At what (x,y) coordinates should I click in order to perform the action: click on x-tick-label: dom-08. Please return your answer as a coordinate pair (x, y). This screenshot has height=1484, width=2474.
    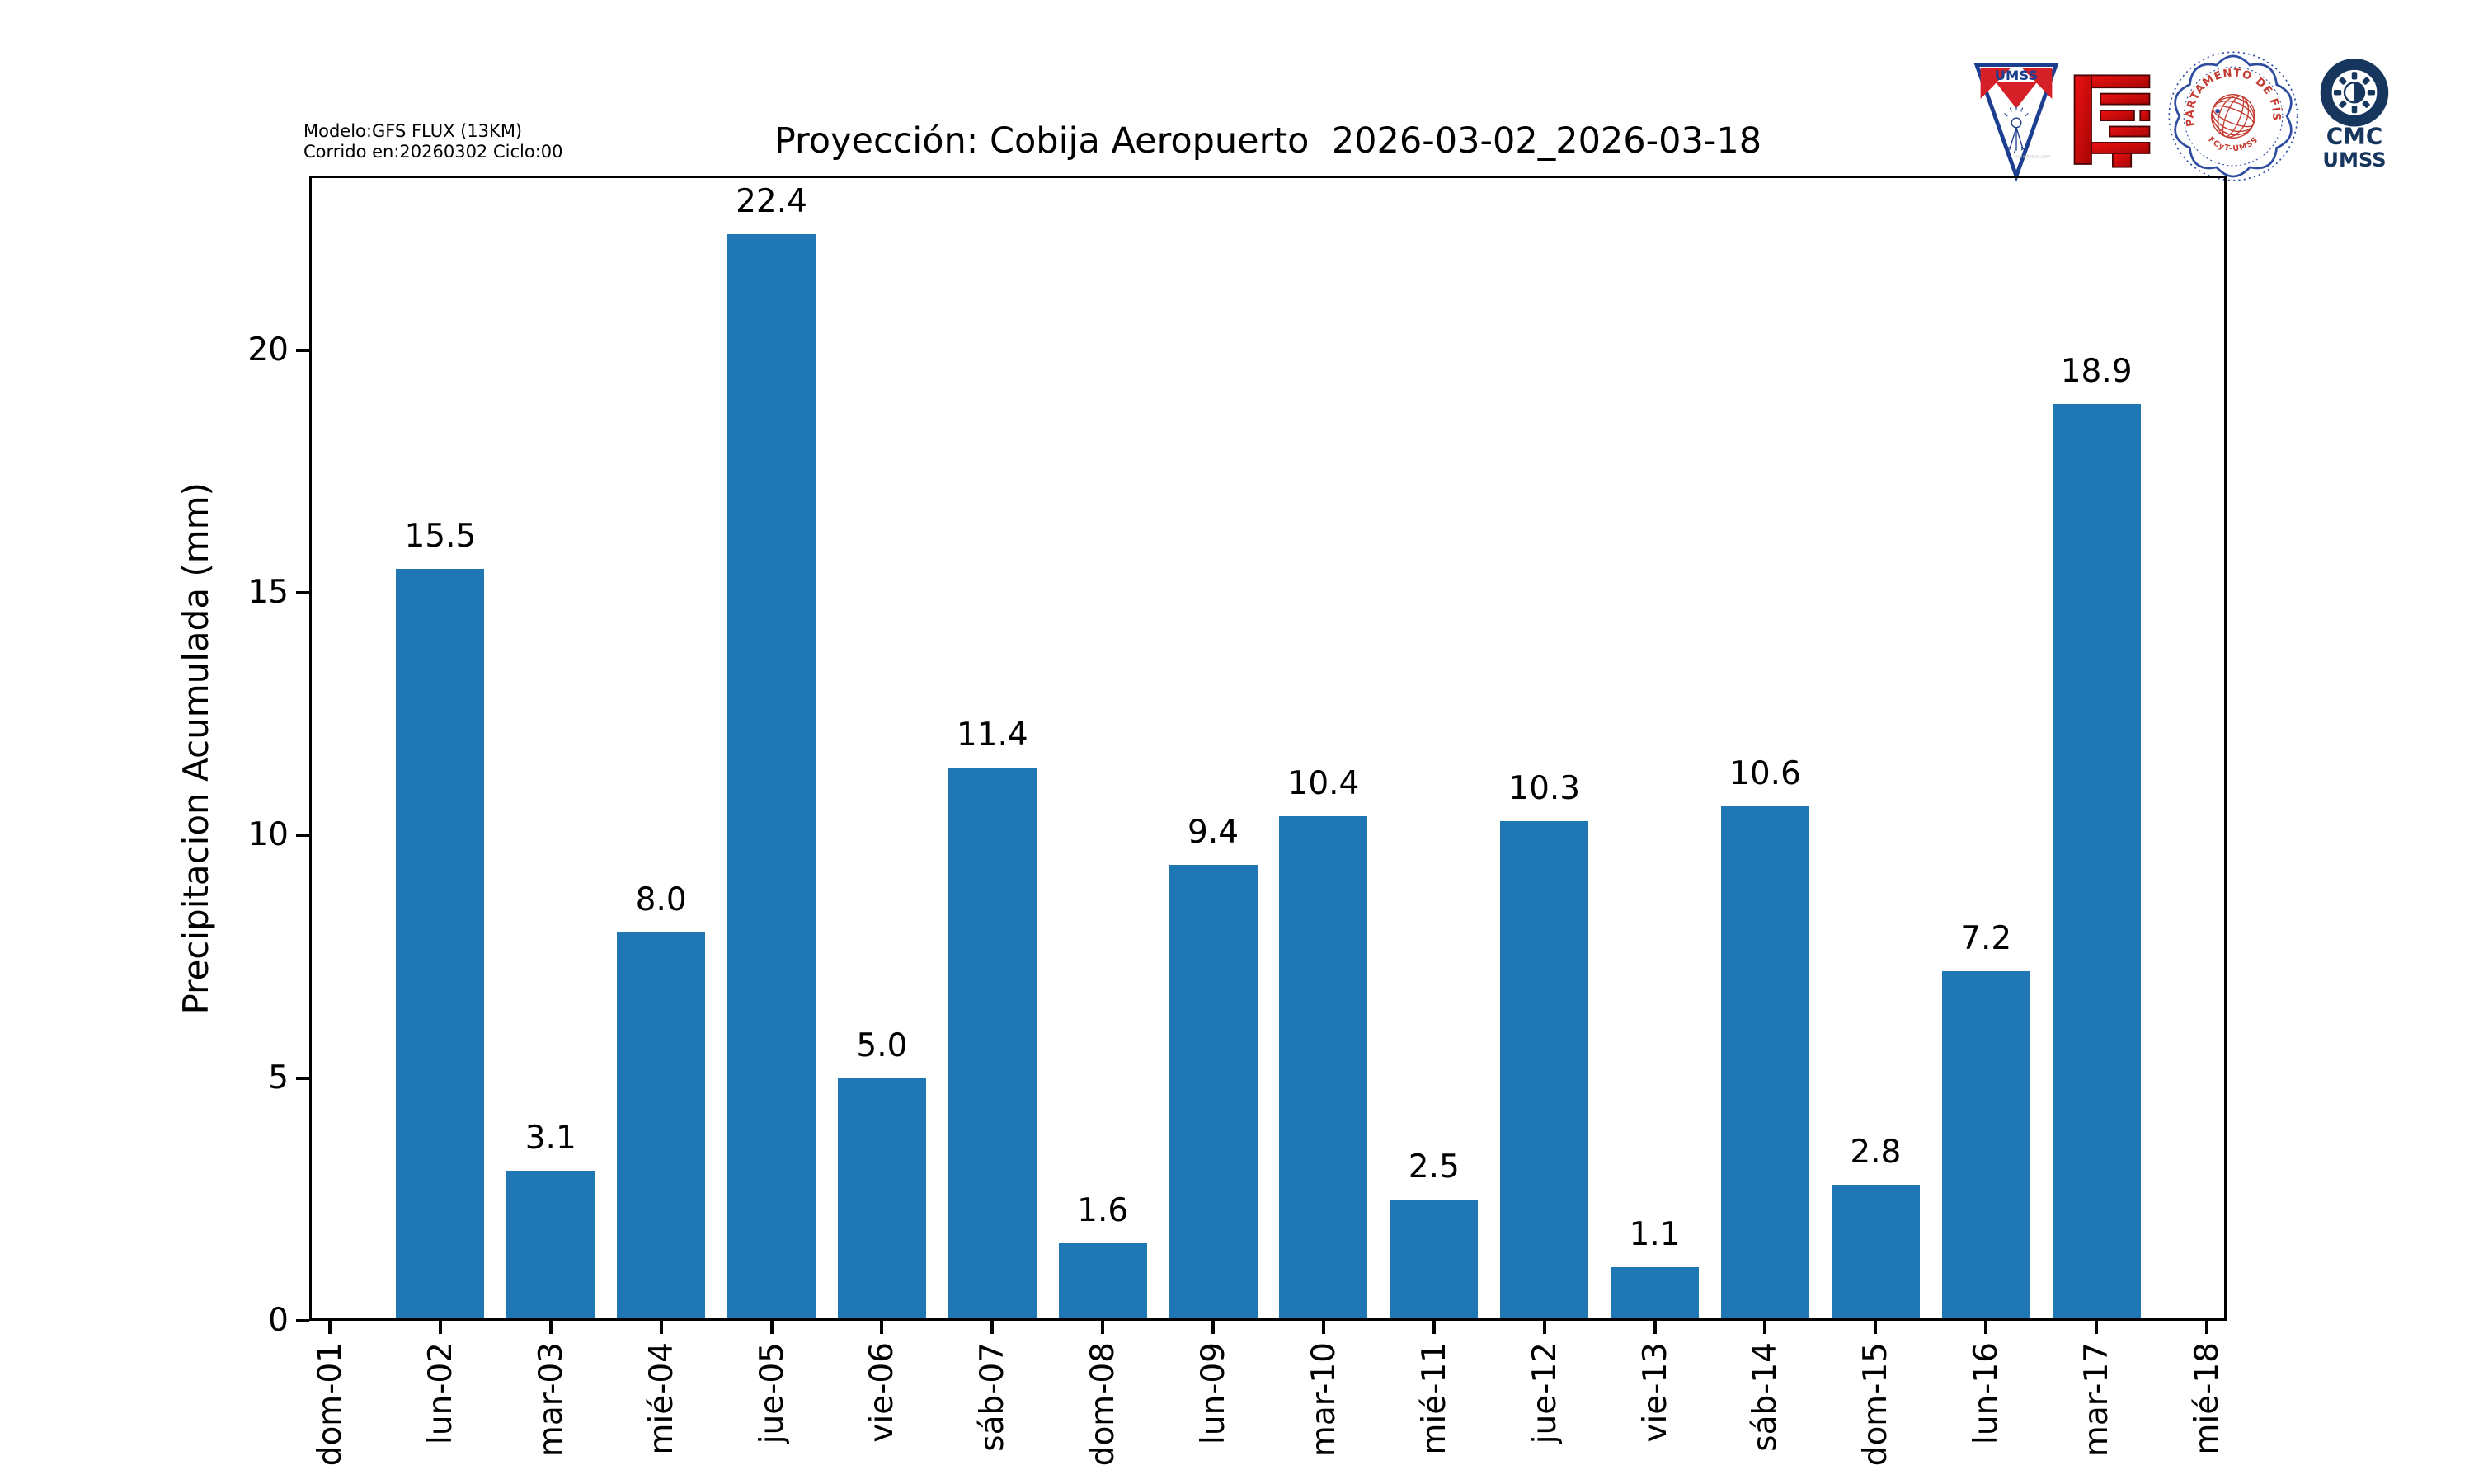
    Looking at the image, I should click on (1103, 1404).